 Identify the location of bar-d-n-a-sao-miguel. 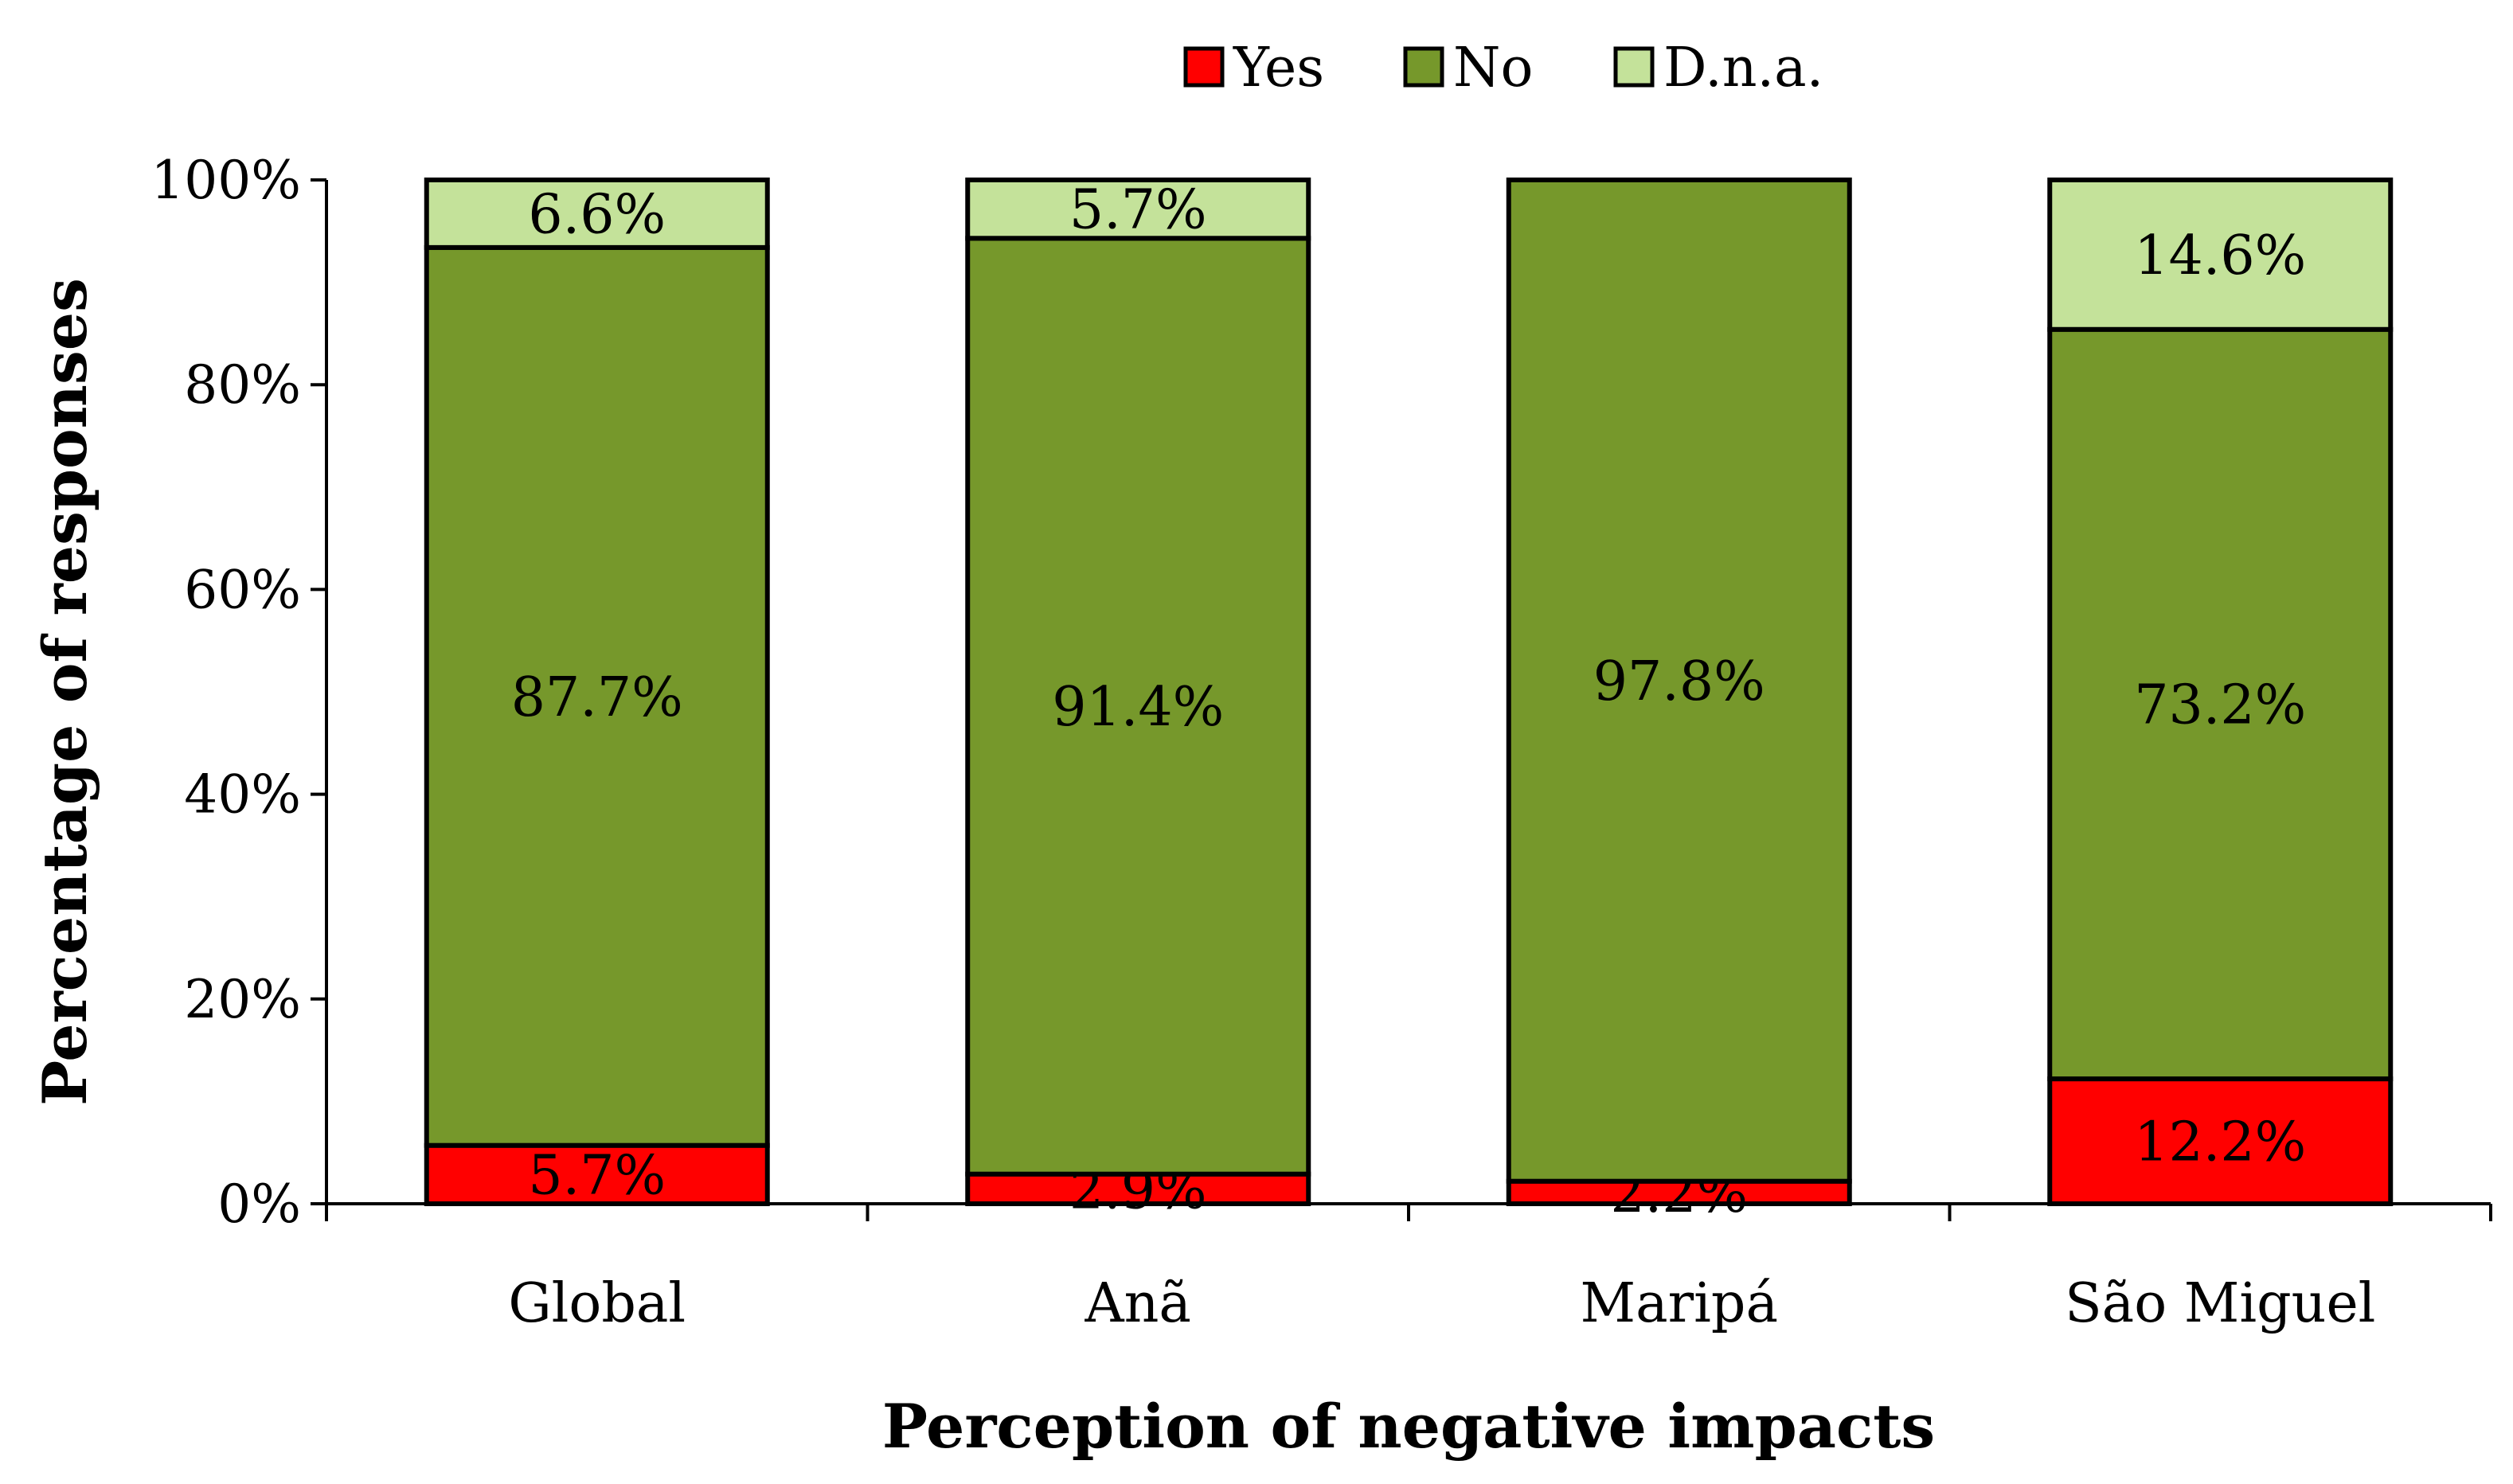
(2220, 255).